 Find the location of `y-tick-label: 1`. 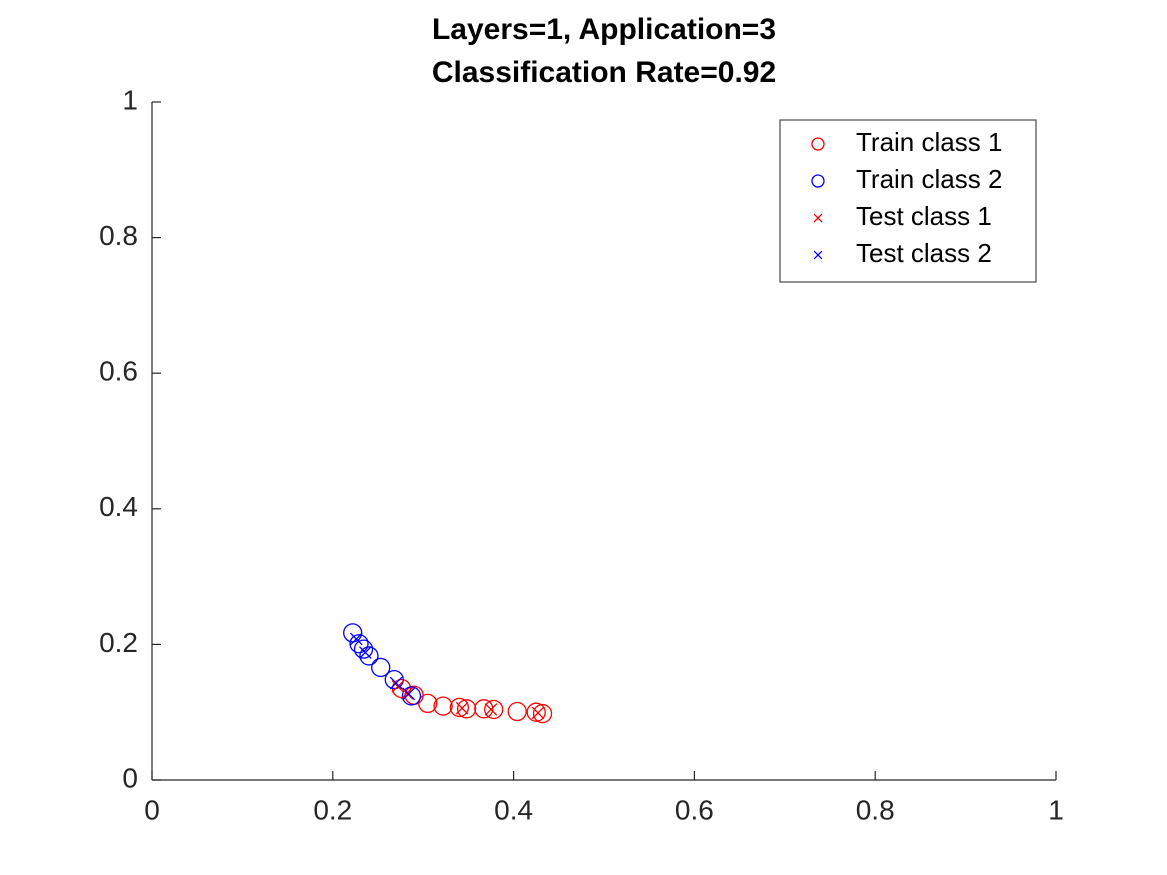

y-tick-label: 1 is located at coordinates (130, 99).